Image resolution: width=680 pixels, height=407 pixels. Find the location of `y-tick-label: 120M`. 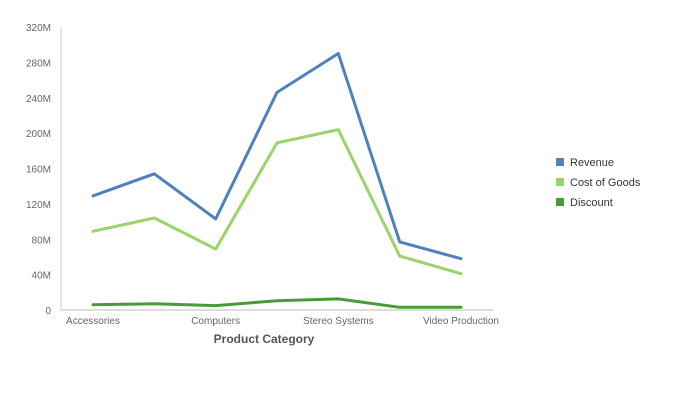

y-tick-label: 120M is located at coordinates (38, 205).